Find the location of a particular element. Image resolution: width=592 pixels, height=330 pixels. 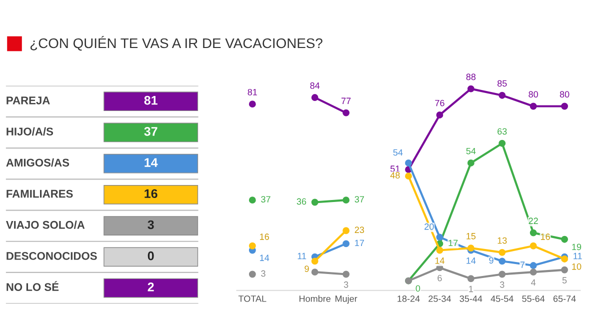

data-label: 48 is located at coordinates (395, 175).